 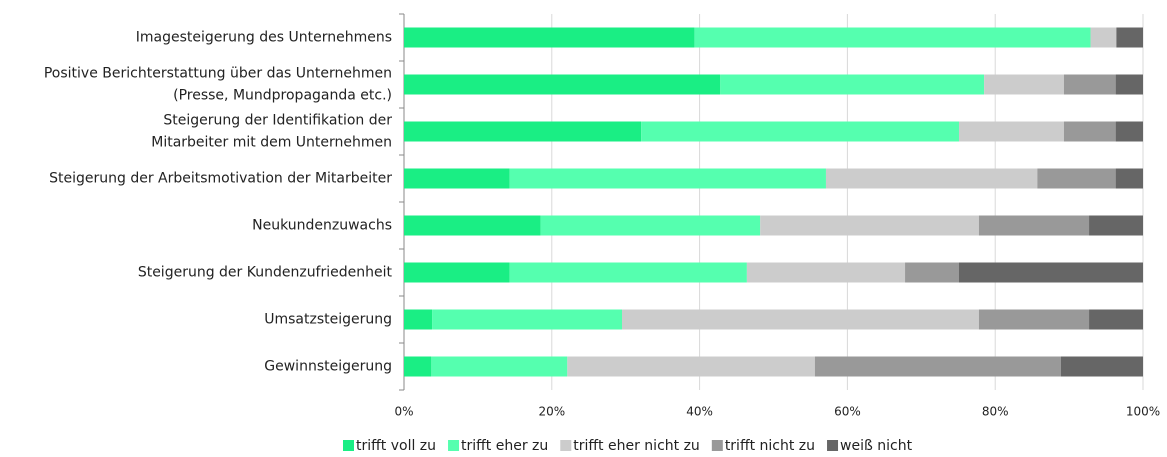 What do you see at coordinates (1143, 412) in the screenshot?
I see `x-tick-label: 100%` at bounding box center [1143, 412].